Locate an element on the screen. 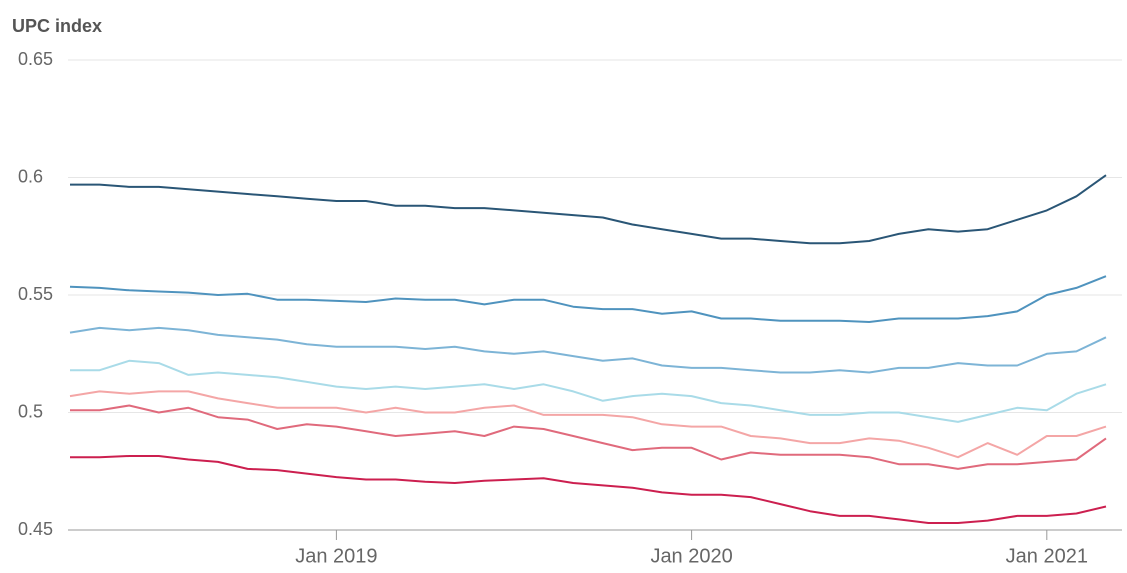 The image size is (1127, 573). x-tick-label: Jan 2019 is located at coordinates (336, 556).